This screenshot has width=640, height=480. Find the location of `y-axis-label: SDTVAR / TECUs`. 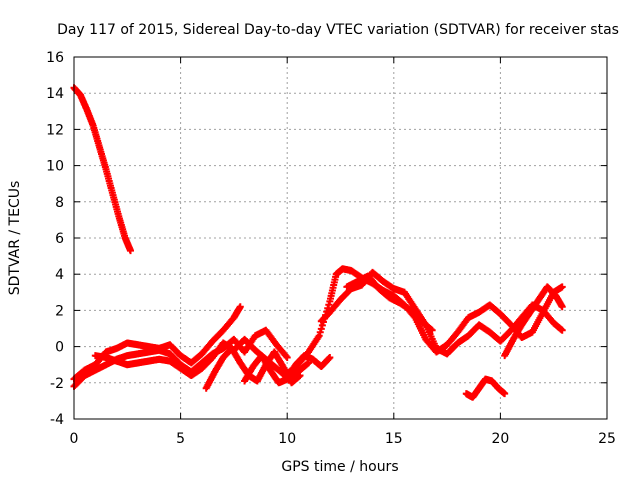

y-axis-label: SDTVAR / TECUs is located at coordinates (15, 238).